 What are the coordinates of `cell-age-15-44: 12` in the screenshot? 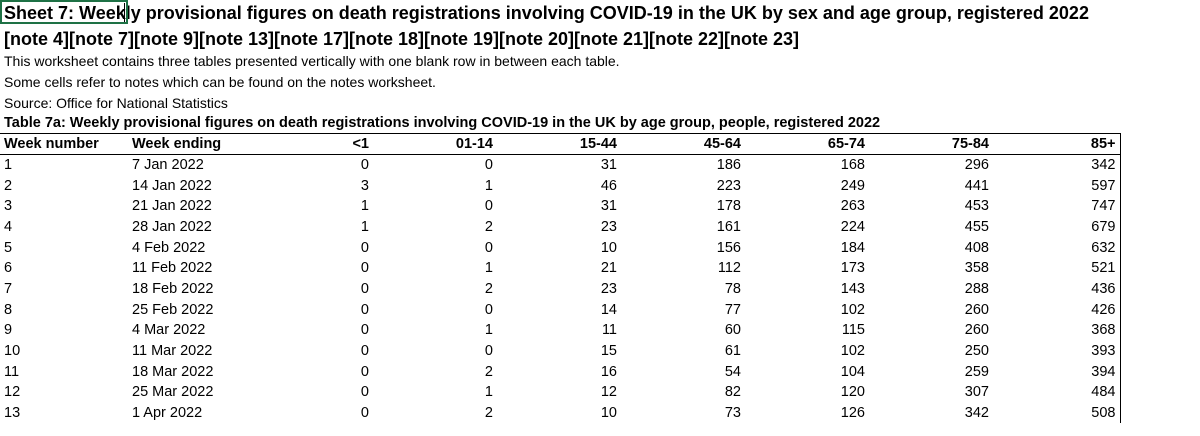 It's located at (608, 392).